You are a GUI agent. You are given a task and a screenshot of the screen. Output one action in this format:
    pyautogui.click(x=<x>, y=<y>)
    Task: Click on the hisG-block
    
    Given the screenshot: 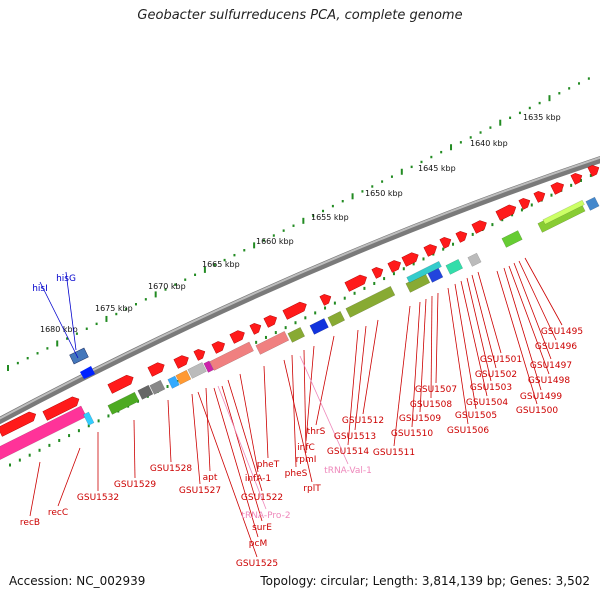 What is the action you would take?
    pyautogui.click(x=79, y=356)
    